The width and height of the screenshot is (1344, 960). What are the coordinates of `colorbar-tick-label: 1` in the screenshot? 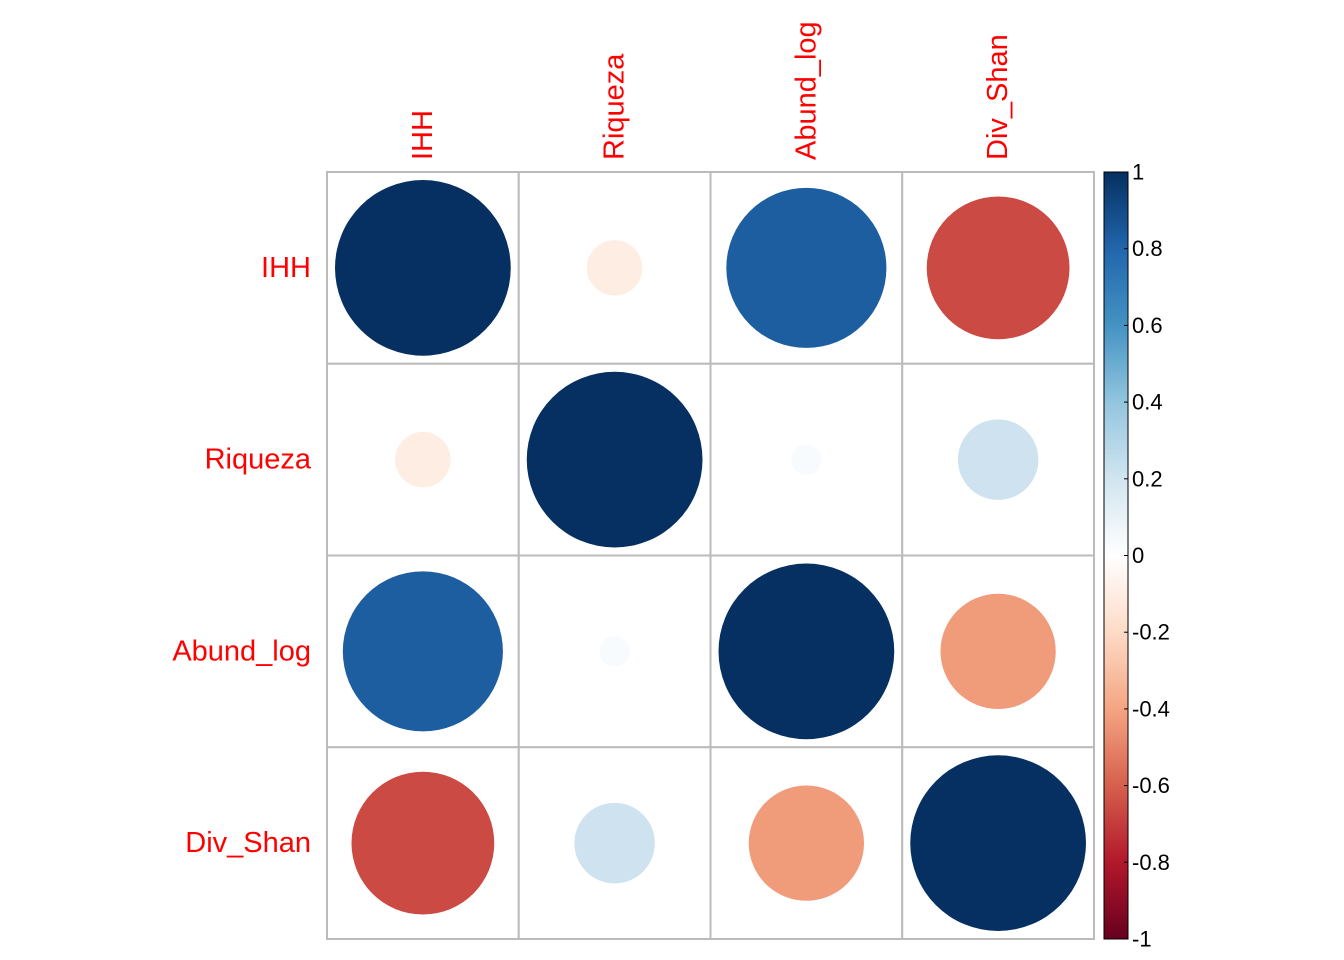 It's located at (1138, 172).